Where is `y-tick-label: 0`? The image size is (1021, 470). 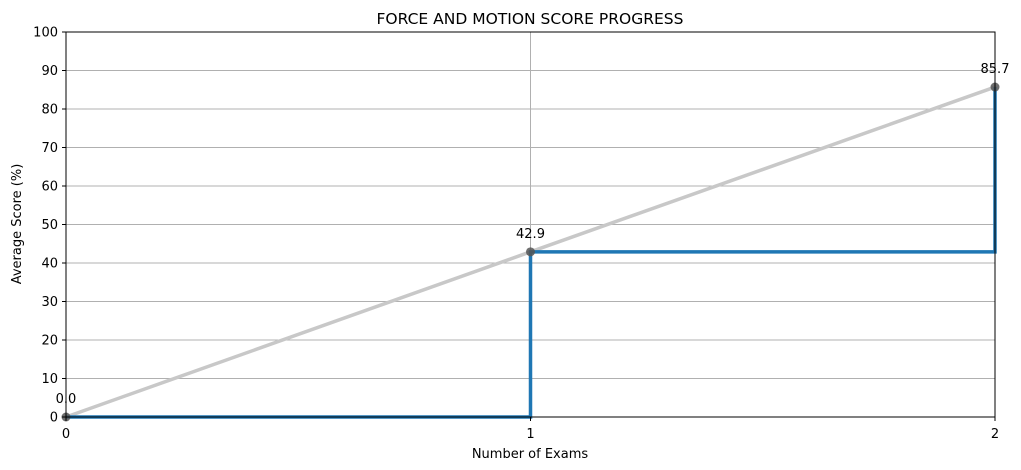
y-tick-label: 0 is located at coordinates (54, 418).